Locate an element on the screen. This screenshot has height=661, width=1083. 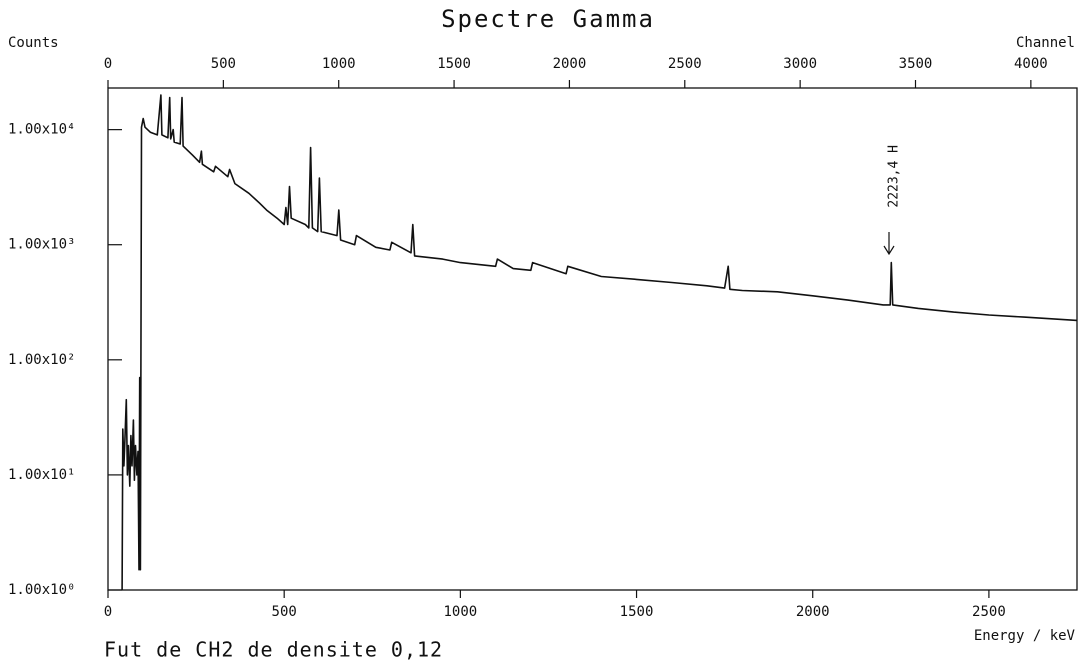
y-tick-label: 1.00x10⁰ is located at coordinates (41, 590).